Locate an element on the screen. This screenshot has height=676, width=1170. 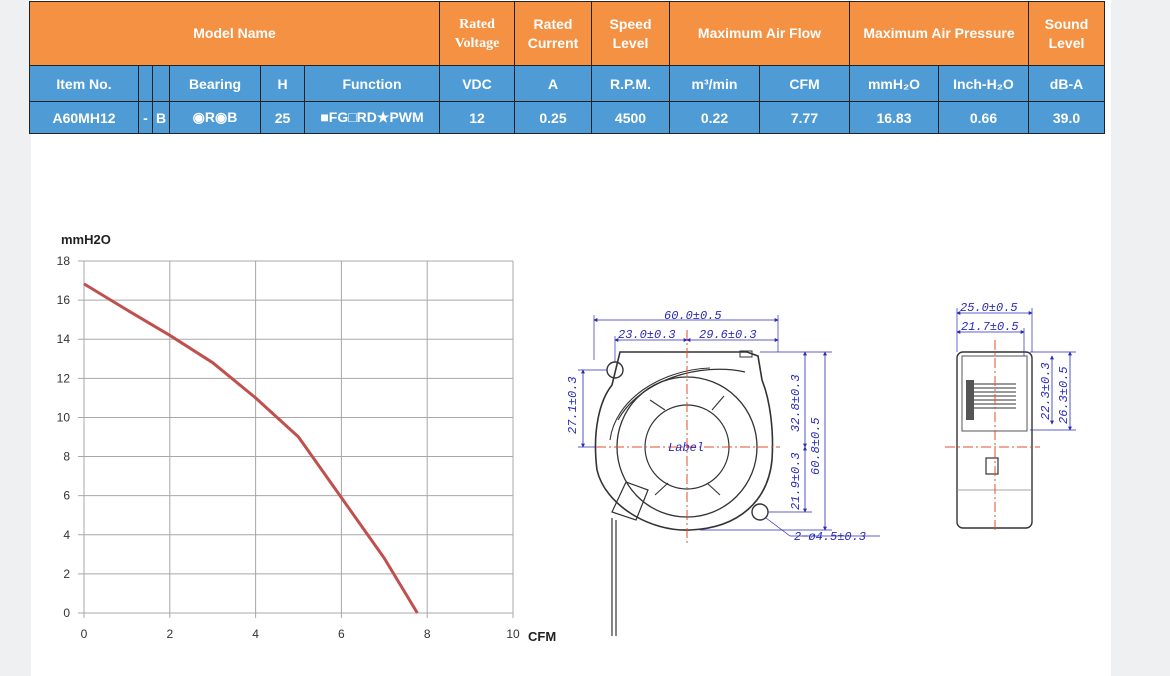
m3min-header: m³/min is located at coordinates (714, 83).